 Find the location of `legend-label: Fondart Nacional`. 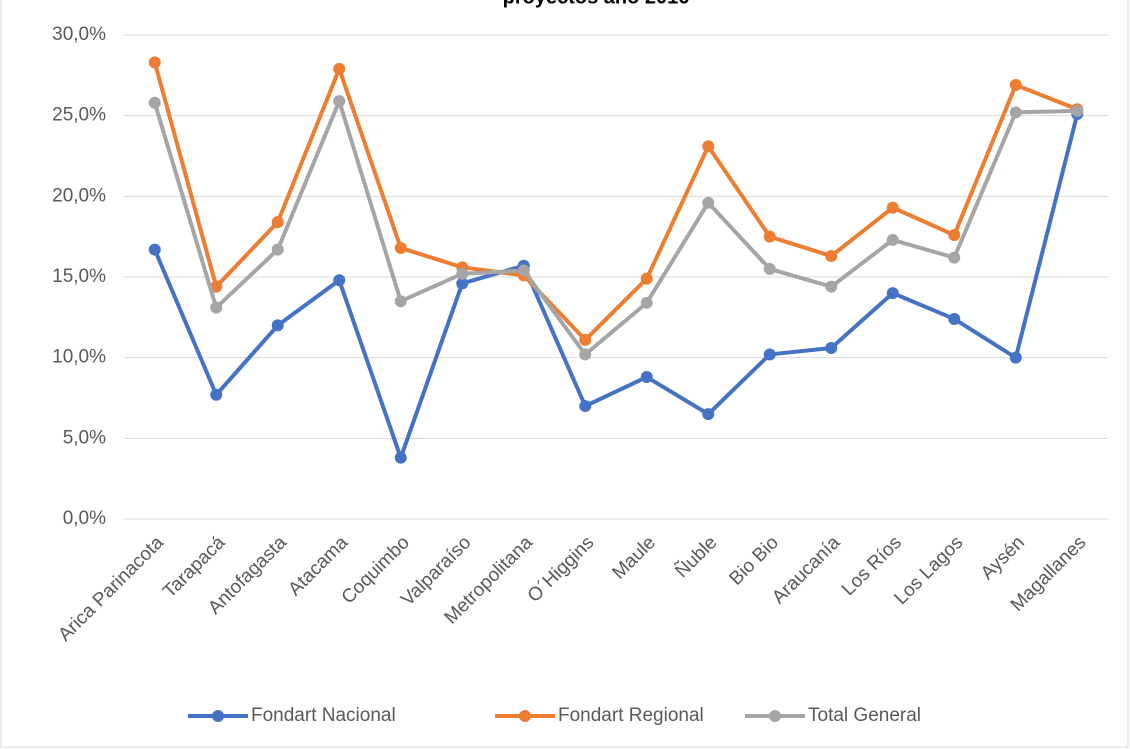

legend-label: Fondart Nacional is located at coordinates (323, 715).